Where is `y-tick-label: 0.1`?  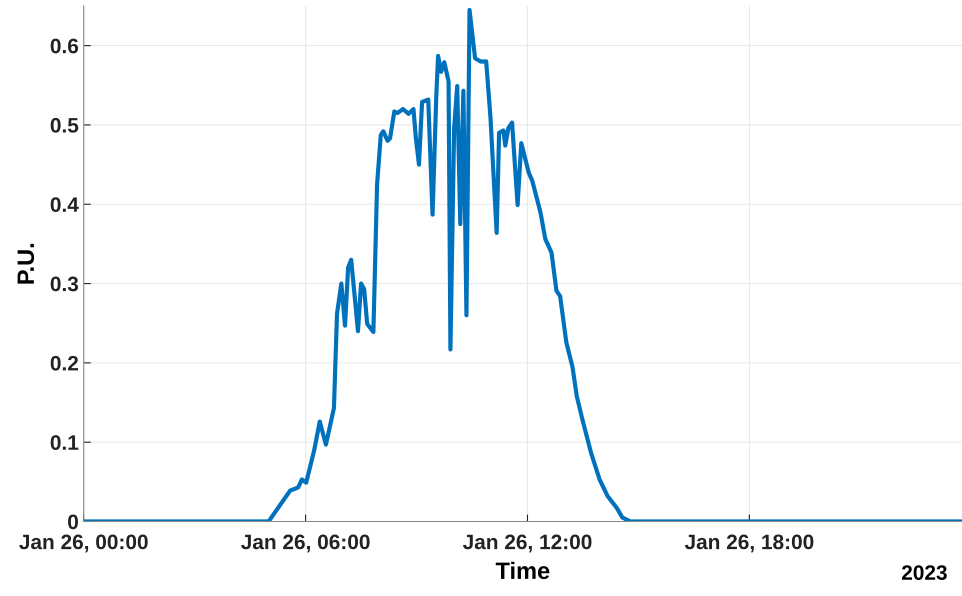
y-tick-label: 0.1 is located at coordinates (64, 442).